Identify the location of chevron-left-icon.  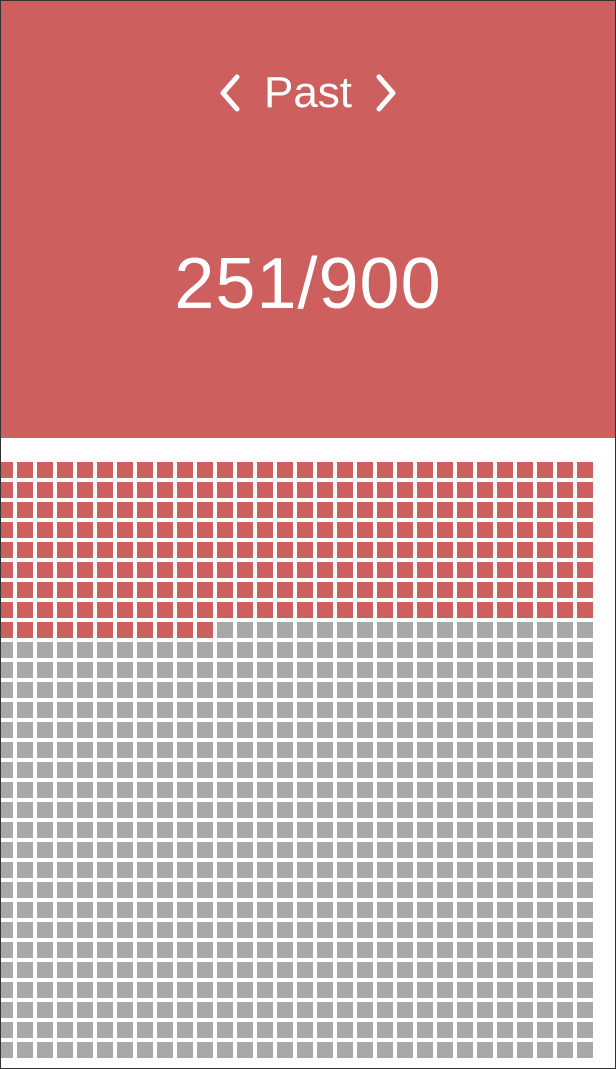
(230, 93).